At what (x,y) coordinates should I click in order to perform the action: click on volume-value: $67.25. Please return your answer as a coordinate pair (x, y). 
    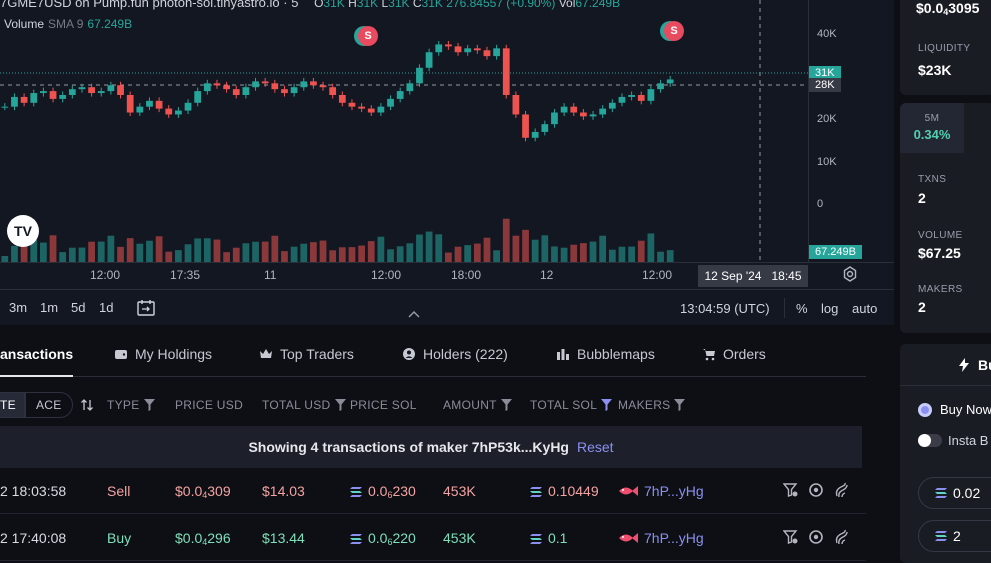
    Looking at the image, I should click on (939, 253).